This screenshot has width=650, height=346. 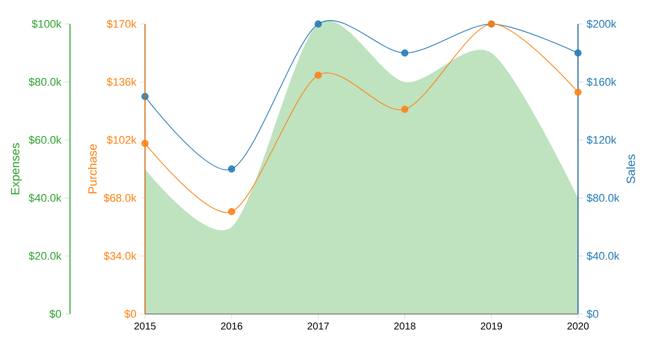 I want to click on x-tick-label: 2019, so click(x=491, y=326).